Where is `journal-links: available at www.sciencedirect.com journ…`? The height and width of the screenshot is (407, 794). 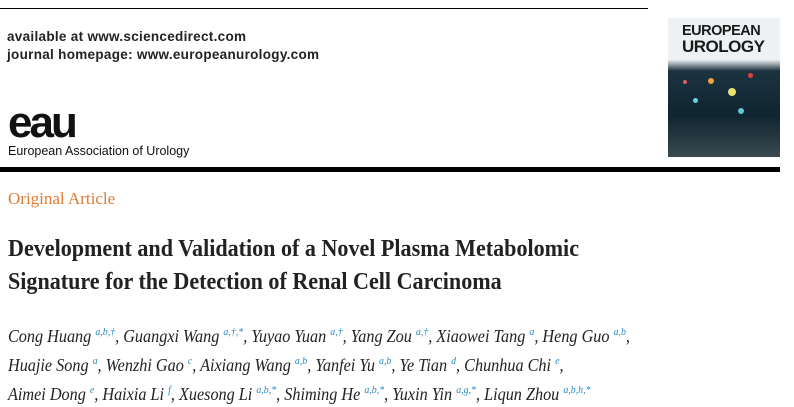
journal-links: available at www.sciencedirect.com journ… is located at coordinates (163, 46).